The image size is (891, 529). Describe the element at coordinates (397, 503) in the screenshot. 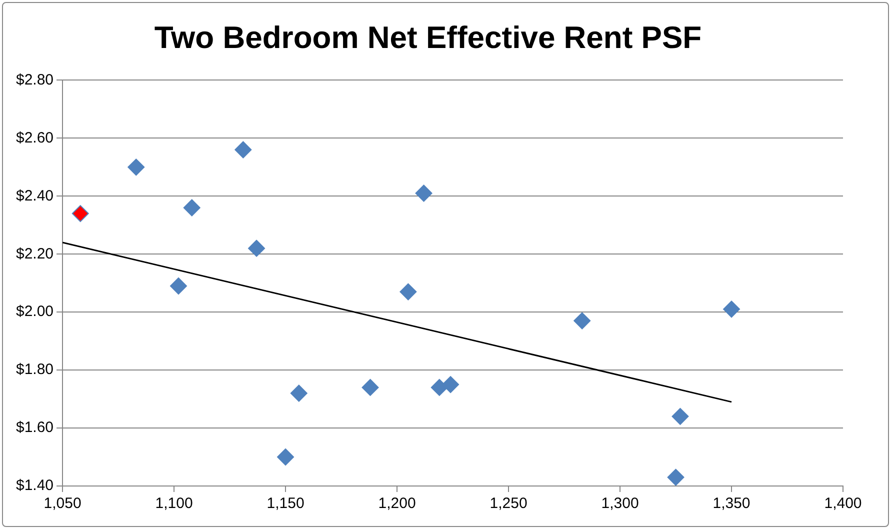

I see `x-tick-label: 1,200` at that location.